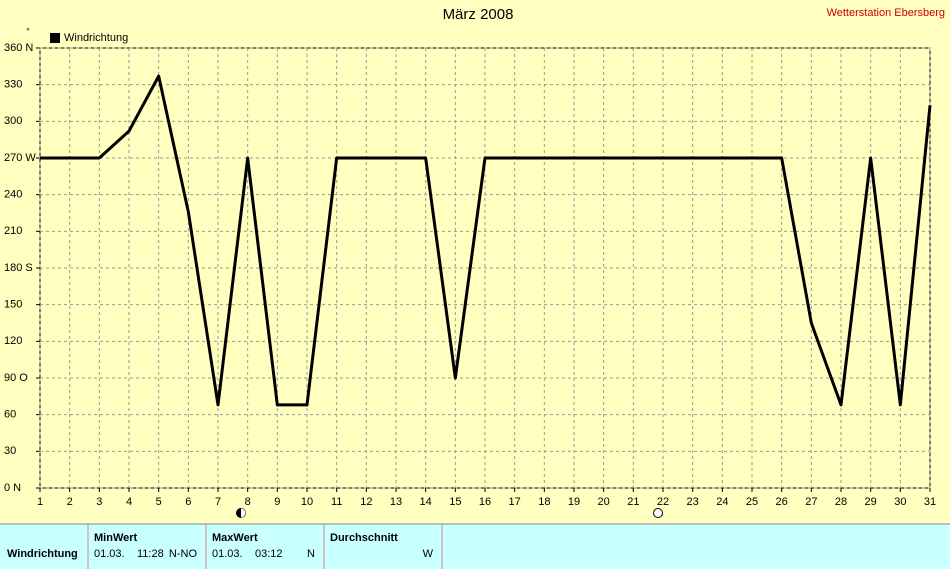 This screenshot has width=950, height=569. Describe the element at coordinates (574, 502) in the screenshot. I see `x-tick-label: 19` at that location.